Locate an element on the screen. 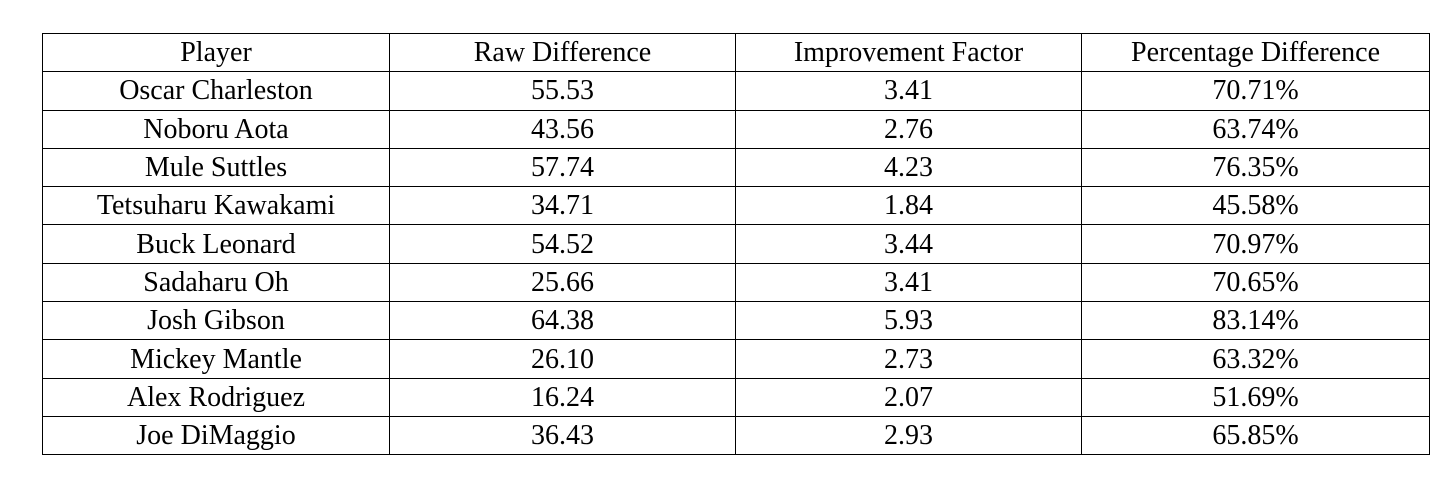 This screenshot has width=1456, height=499. header-cell: Player is located at coordinates (216, 52).